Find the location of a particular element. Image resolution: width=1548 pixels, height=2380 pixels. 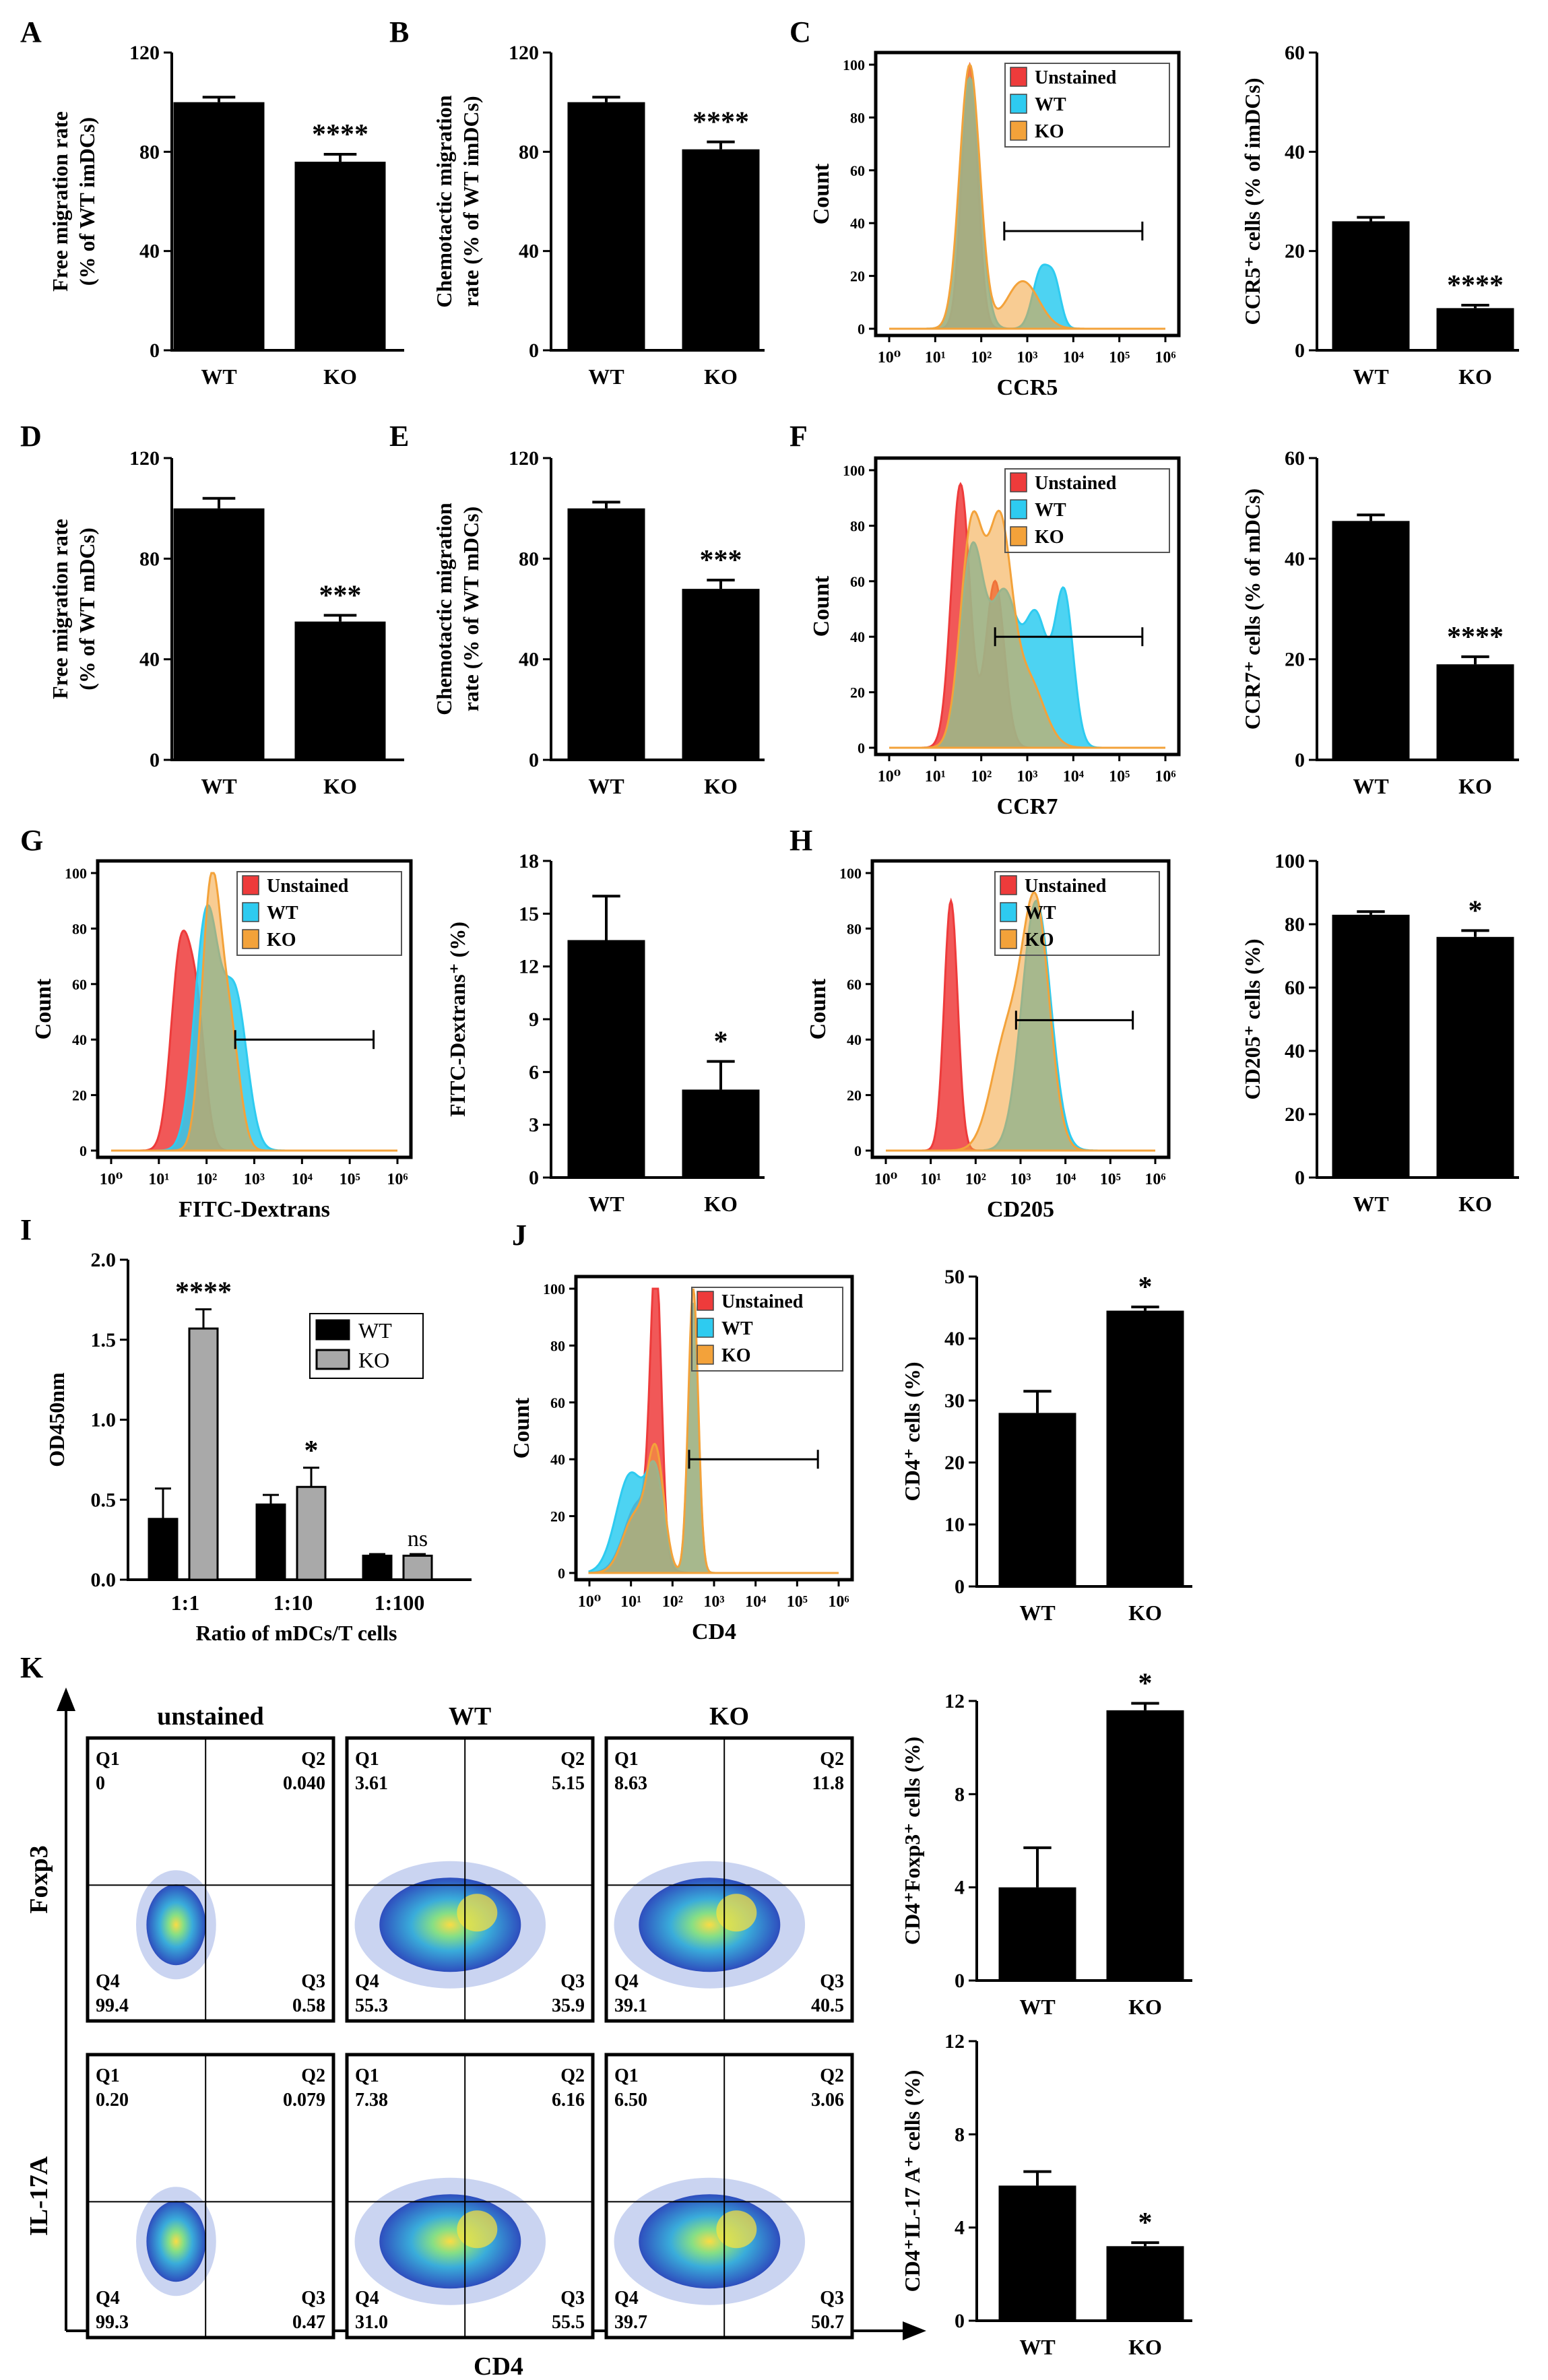

y-axis-label: Free migration rate is located at coordinates (60, 202).